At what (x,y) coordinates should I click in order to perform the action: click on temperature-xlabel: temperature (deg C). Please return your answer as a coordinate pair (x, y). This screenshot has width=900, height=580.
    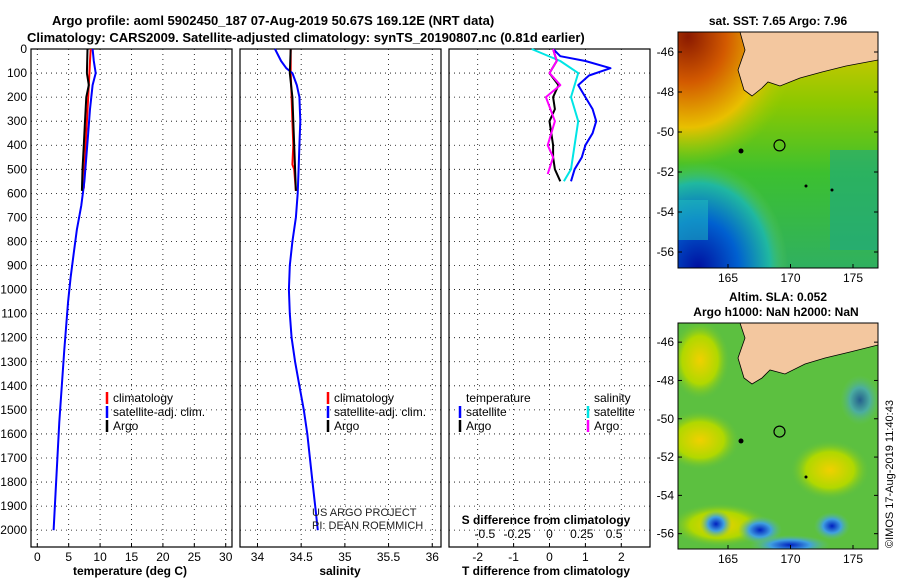
    Looking at the image, I should click on (130, 571).